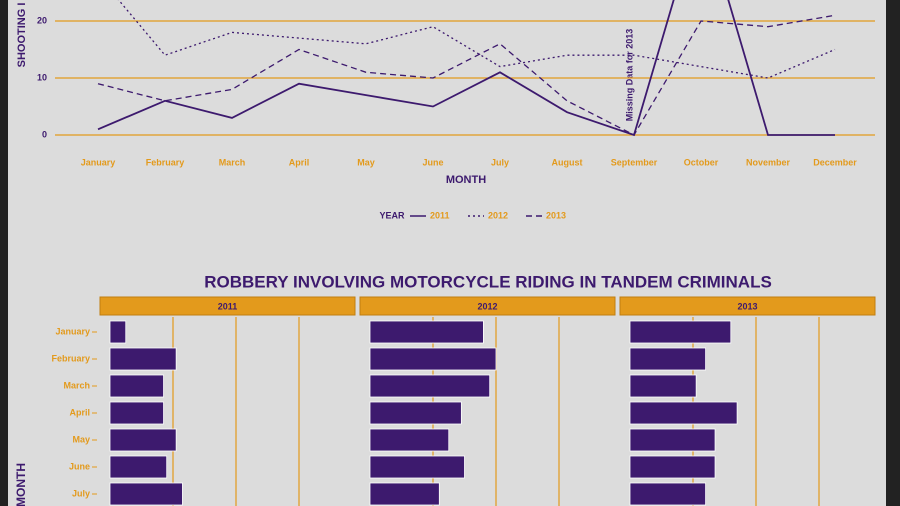  Describe the element at coordinates (72, 331) in the screenshot. I see `y-tick-label: January` at that location.